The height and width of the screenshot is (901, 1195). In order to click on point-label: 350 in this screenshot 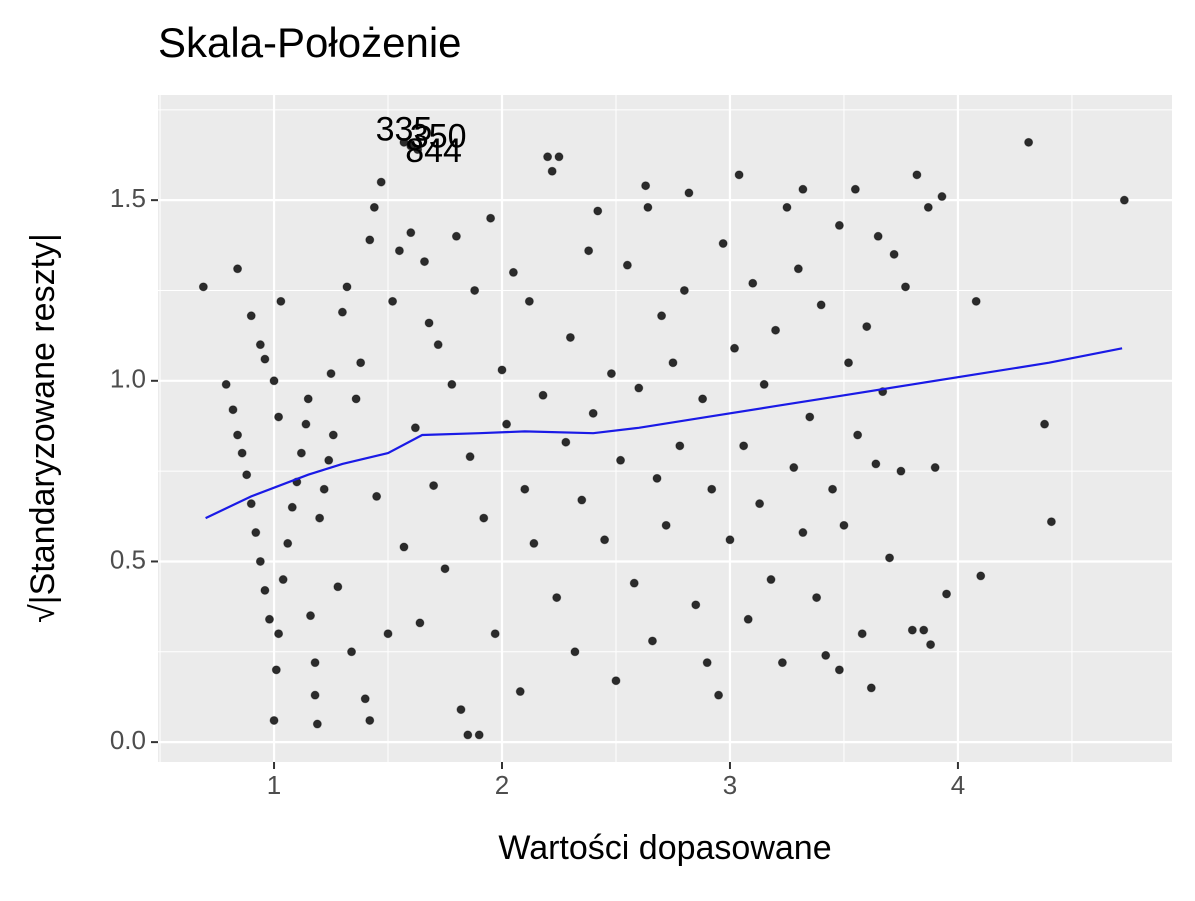, I will do `click(438, 137)`.